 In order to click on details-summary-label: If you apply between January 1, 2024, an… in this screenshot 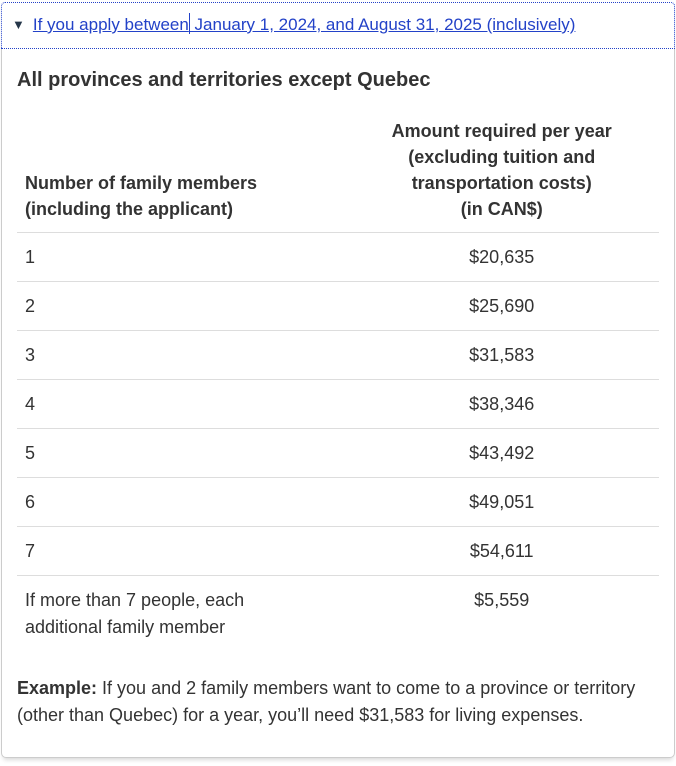, I will do `click(304, 25)`.